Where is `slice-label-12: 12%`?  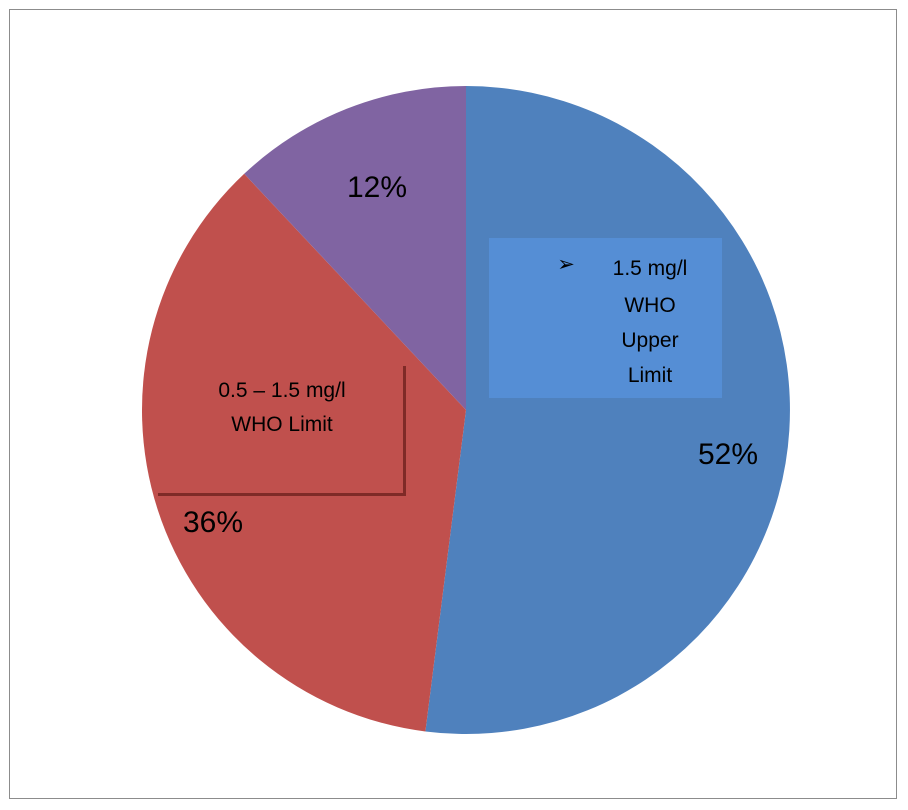
slice-label-12: 12% is located at coordinates (377, 187).